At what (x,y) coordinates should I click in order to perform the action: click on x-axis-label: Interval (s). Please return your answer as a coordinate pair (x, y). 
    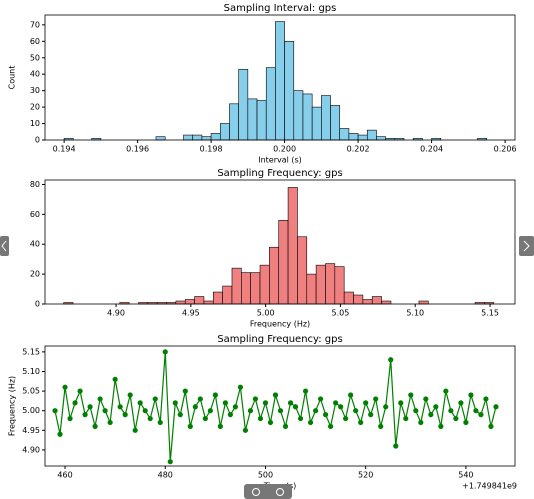
    Looking at the image, I should click on (280, 160).